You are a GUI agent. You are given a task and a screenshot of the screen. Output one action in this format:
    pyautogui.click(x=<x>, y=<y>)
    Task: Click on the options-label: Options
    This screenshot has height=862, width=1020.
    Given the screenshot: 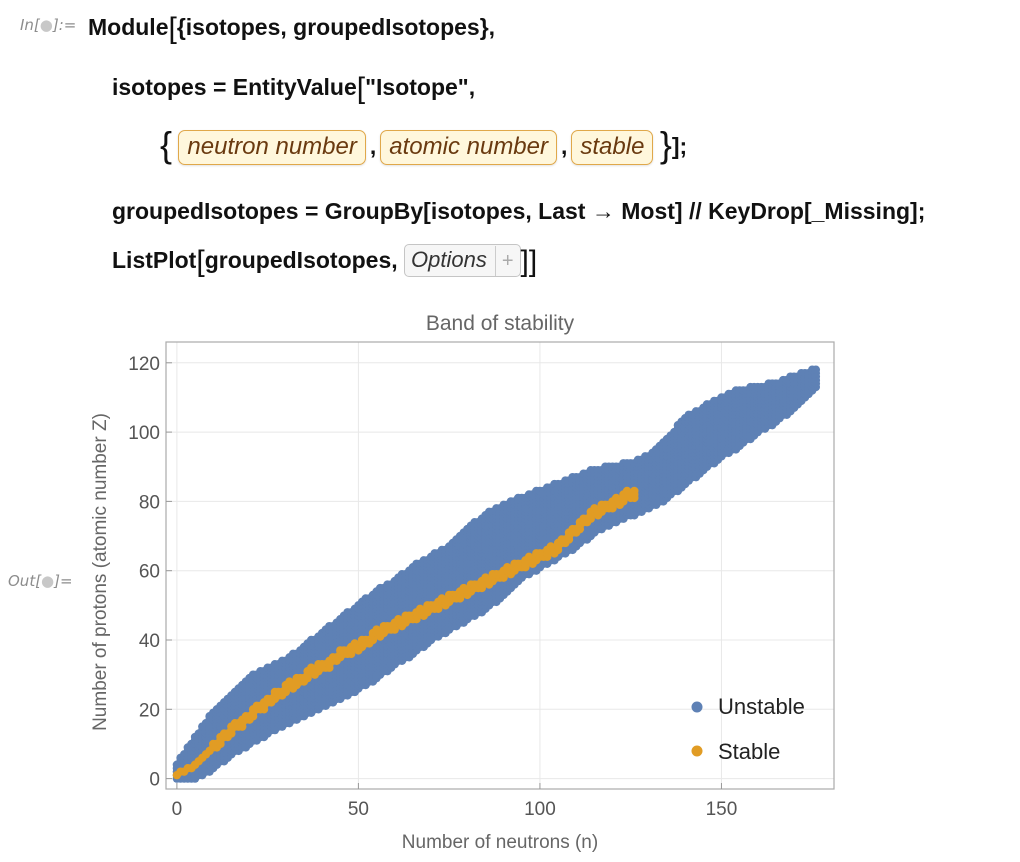 What is the action you would take?
    pyautogui.click(x=449, y=259)
    